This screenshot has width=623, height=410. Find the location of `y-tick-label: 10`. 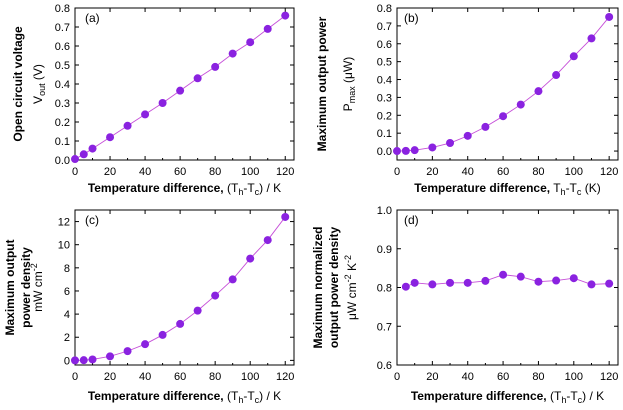

y-tick-label: 10 is located at coordinates (64, 246).